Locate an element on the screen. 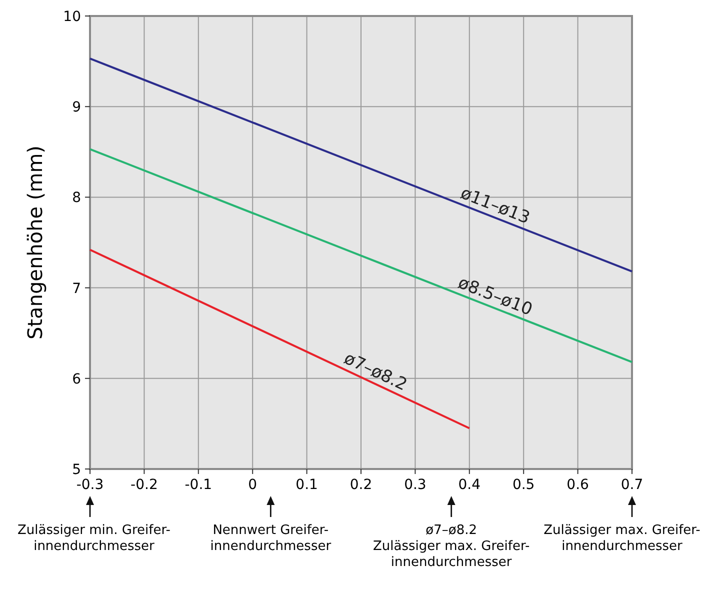  x-tick-label: 0.4 is located at coordinates (469, 485).